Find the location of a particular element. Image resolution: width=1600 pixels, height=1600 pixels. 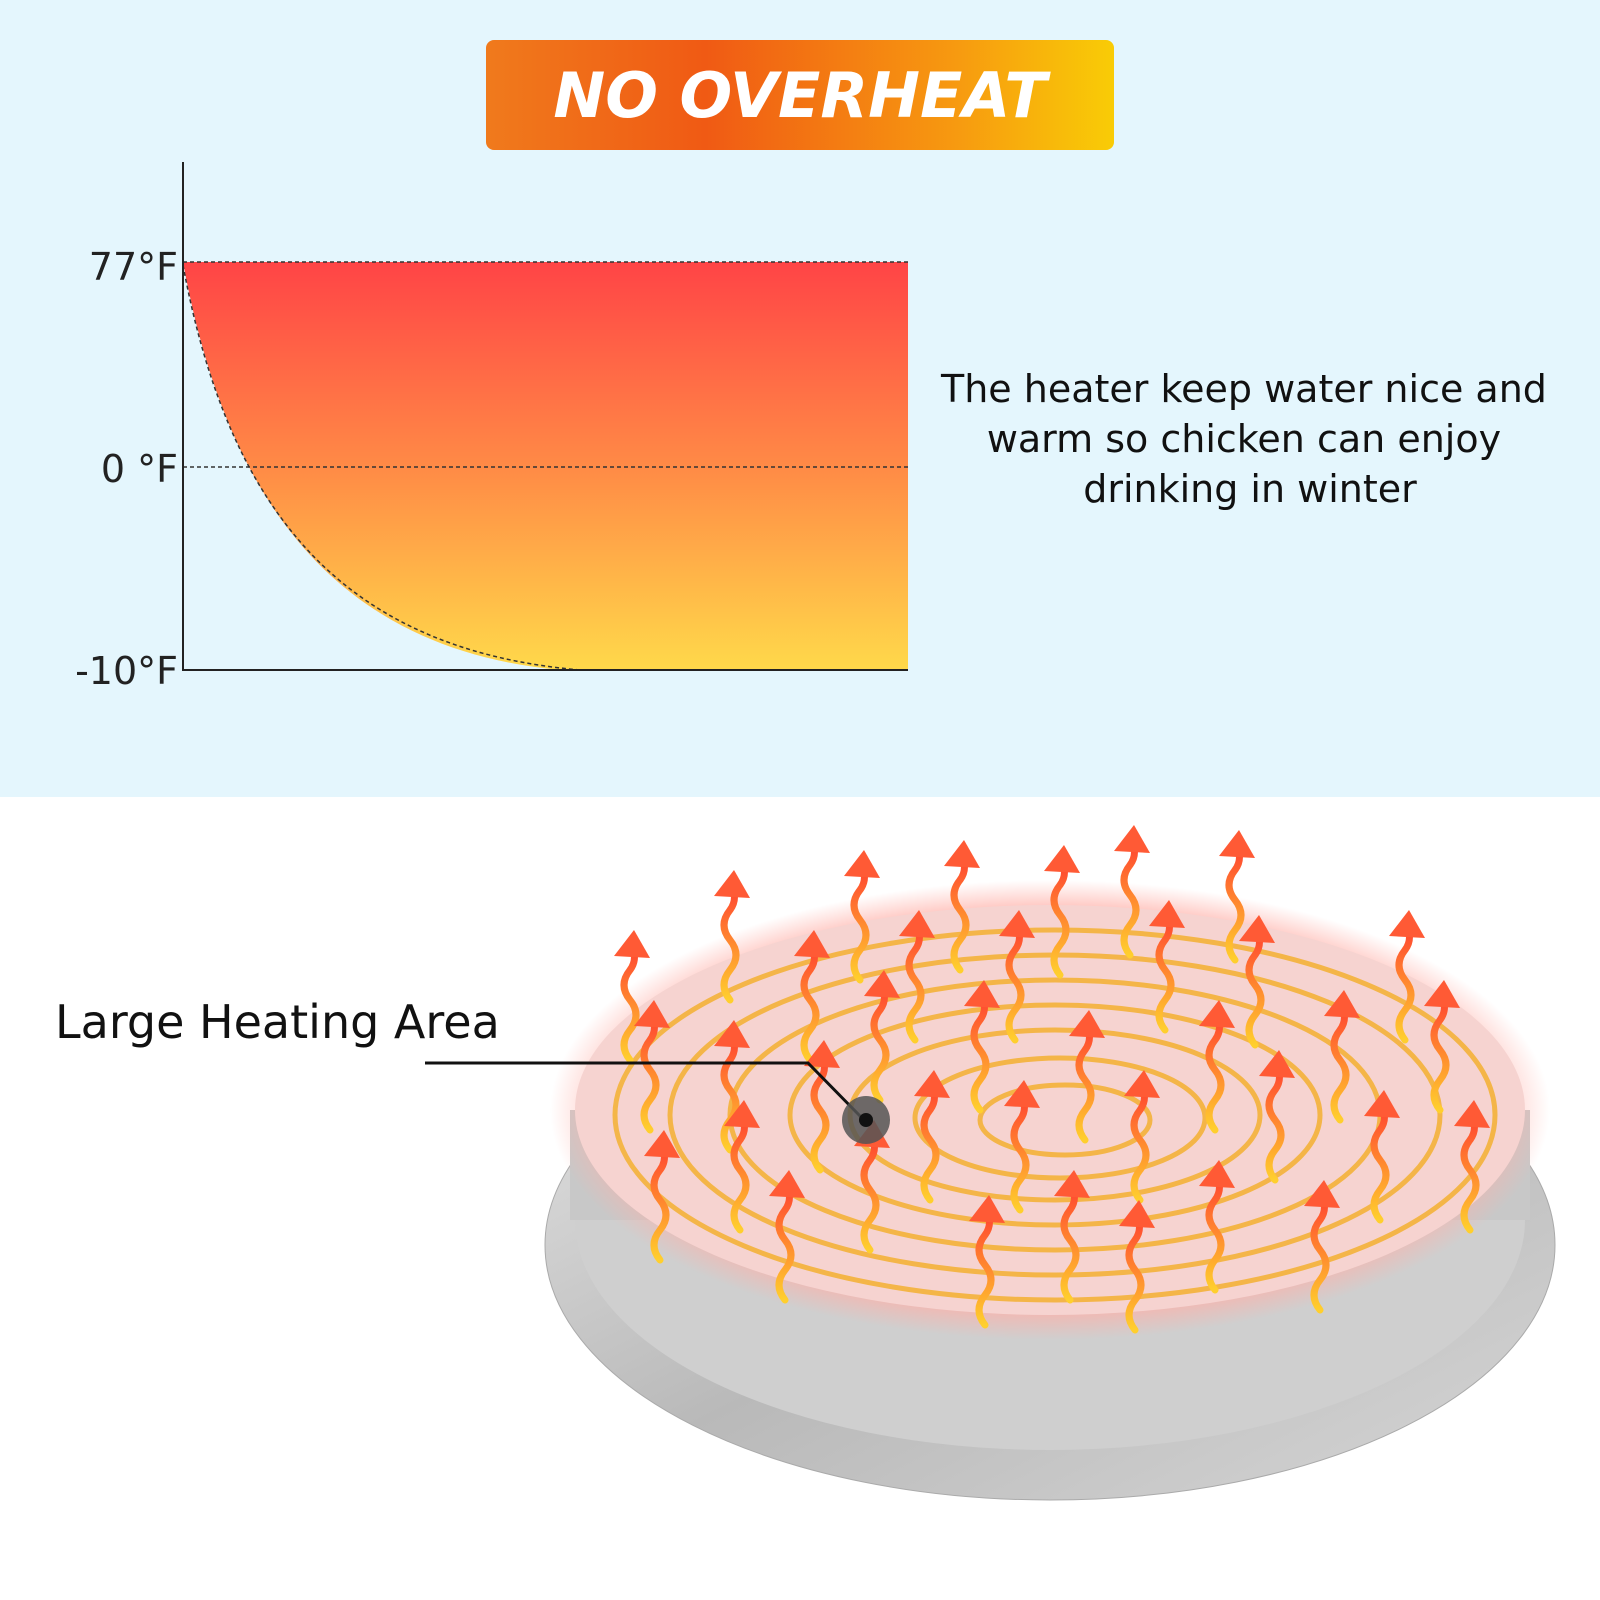

callout-line is located at coordinates (644, 1090).